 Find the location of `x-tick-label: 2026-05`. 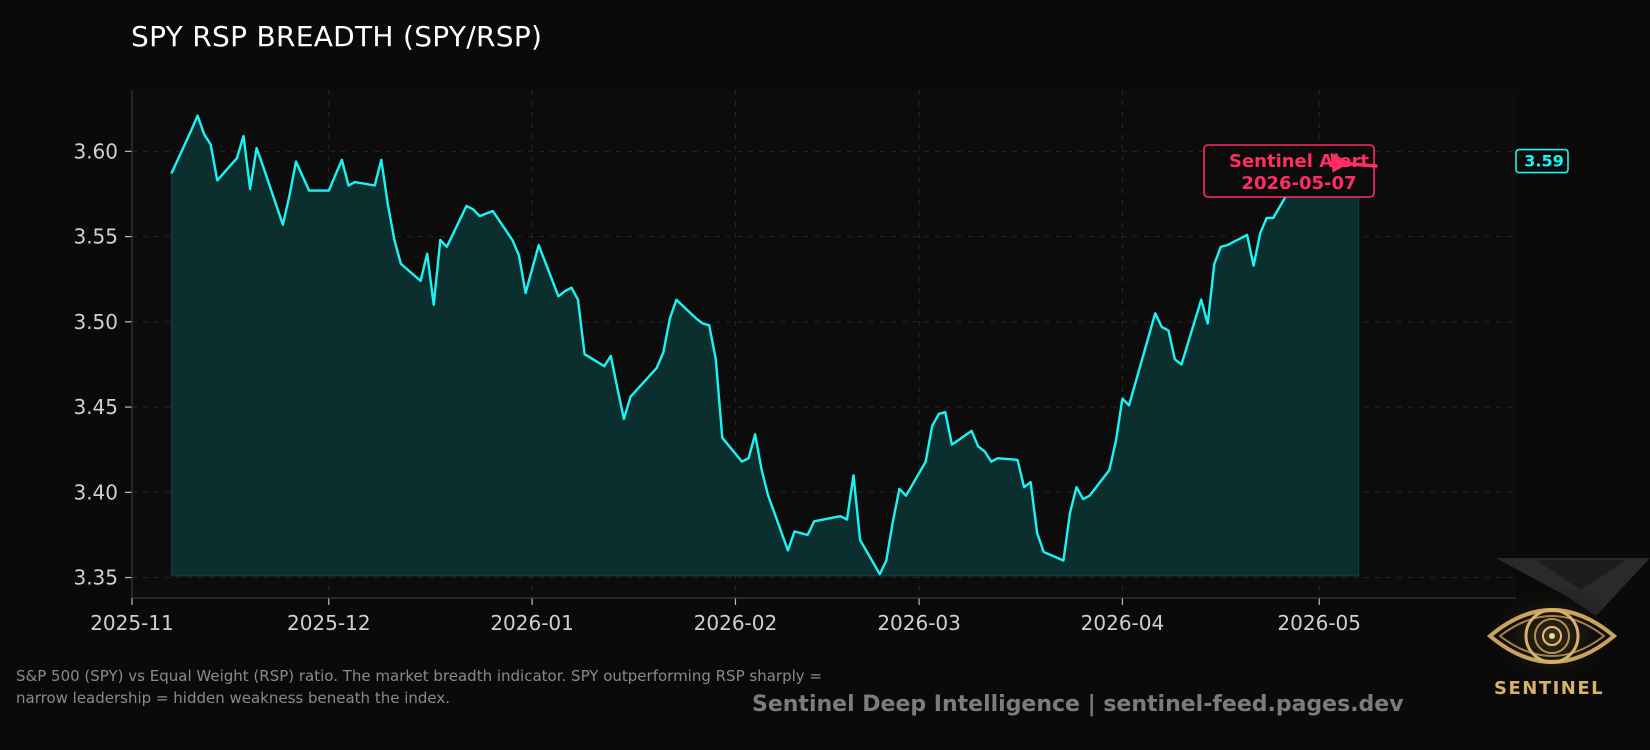

x-tick-label: 2026-05 is located at coordinates (1319, 623).